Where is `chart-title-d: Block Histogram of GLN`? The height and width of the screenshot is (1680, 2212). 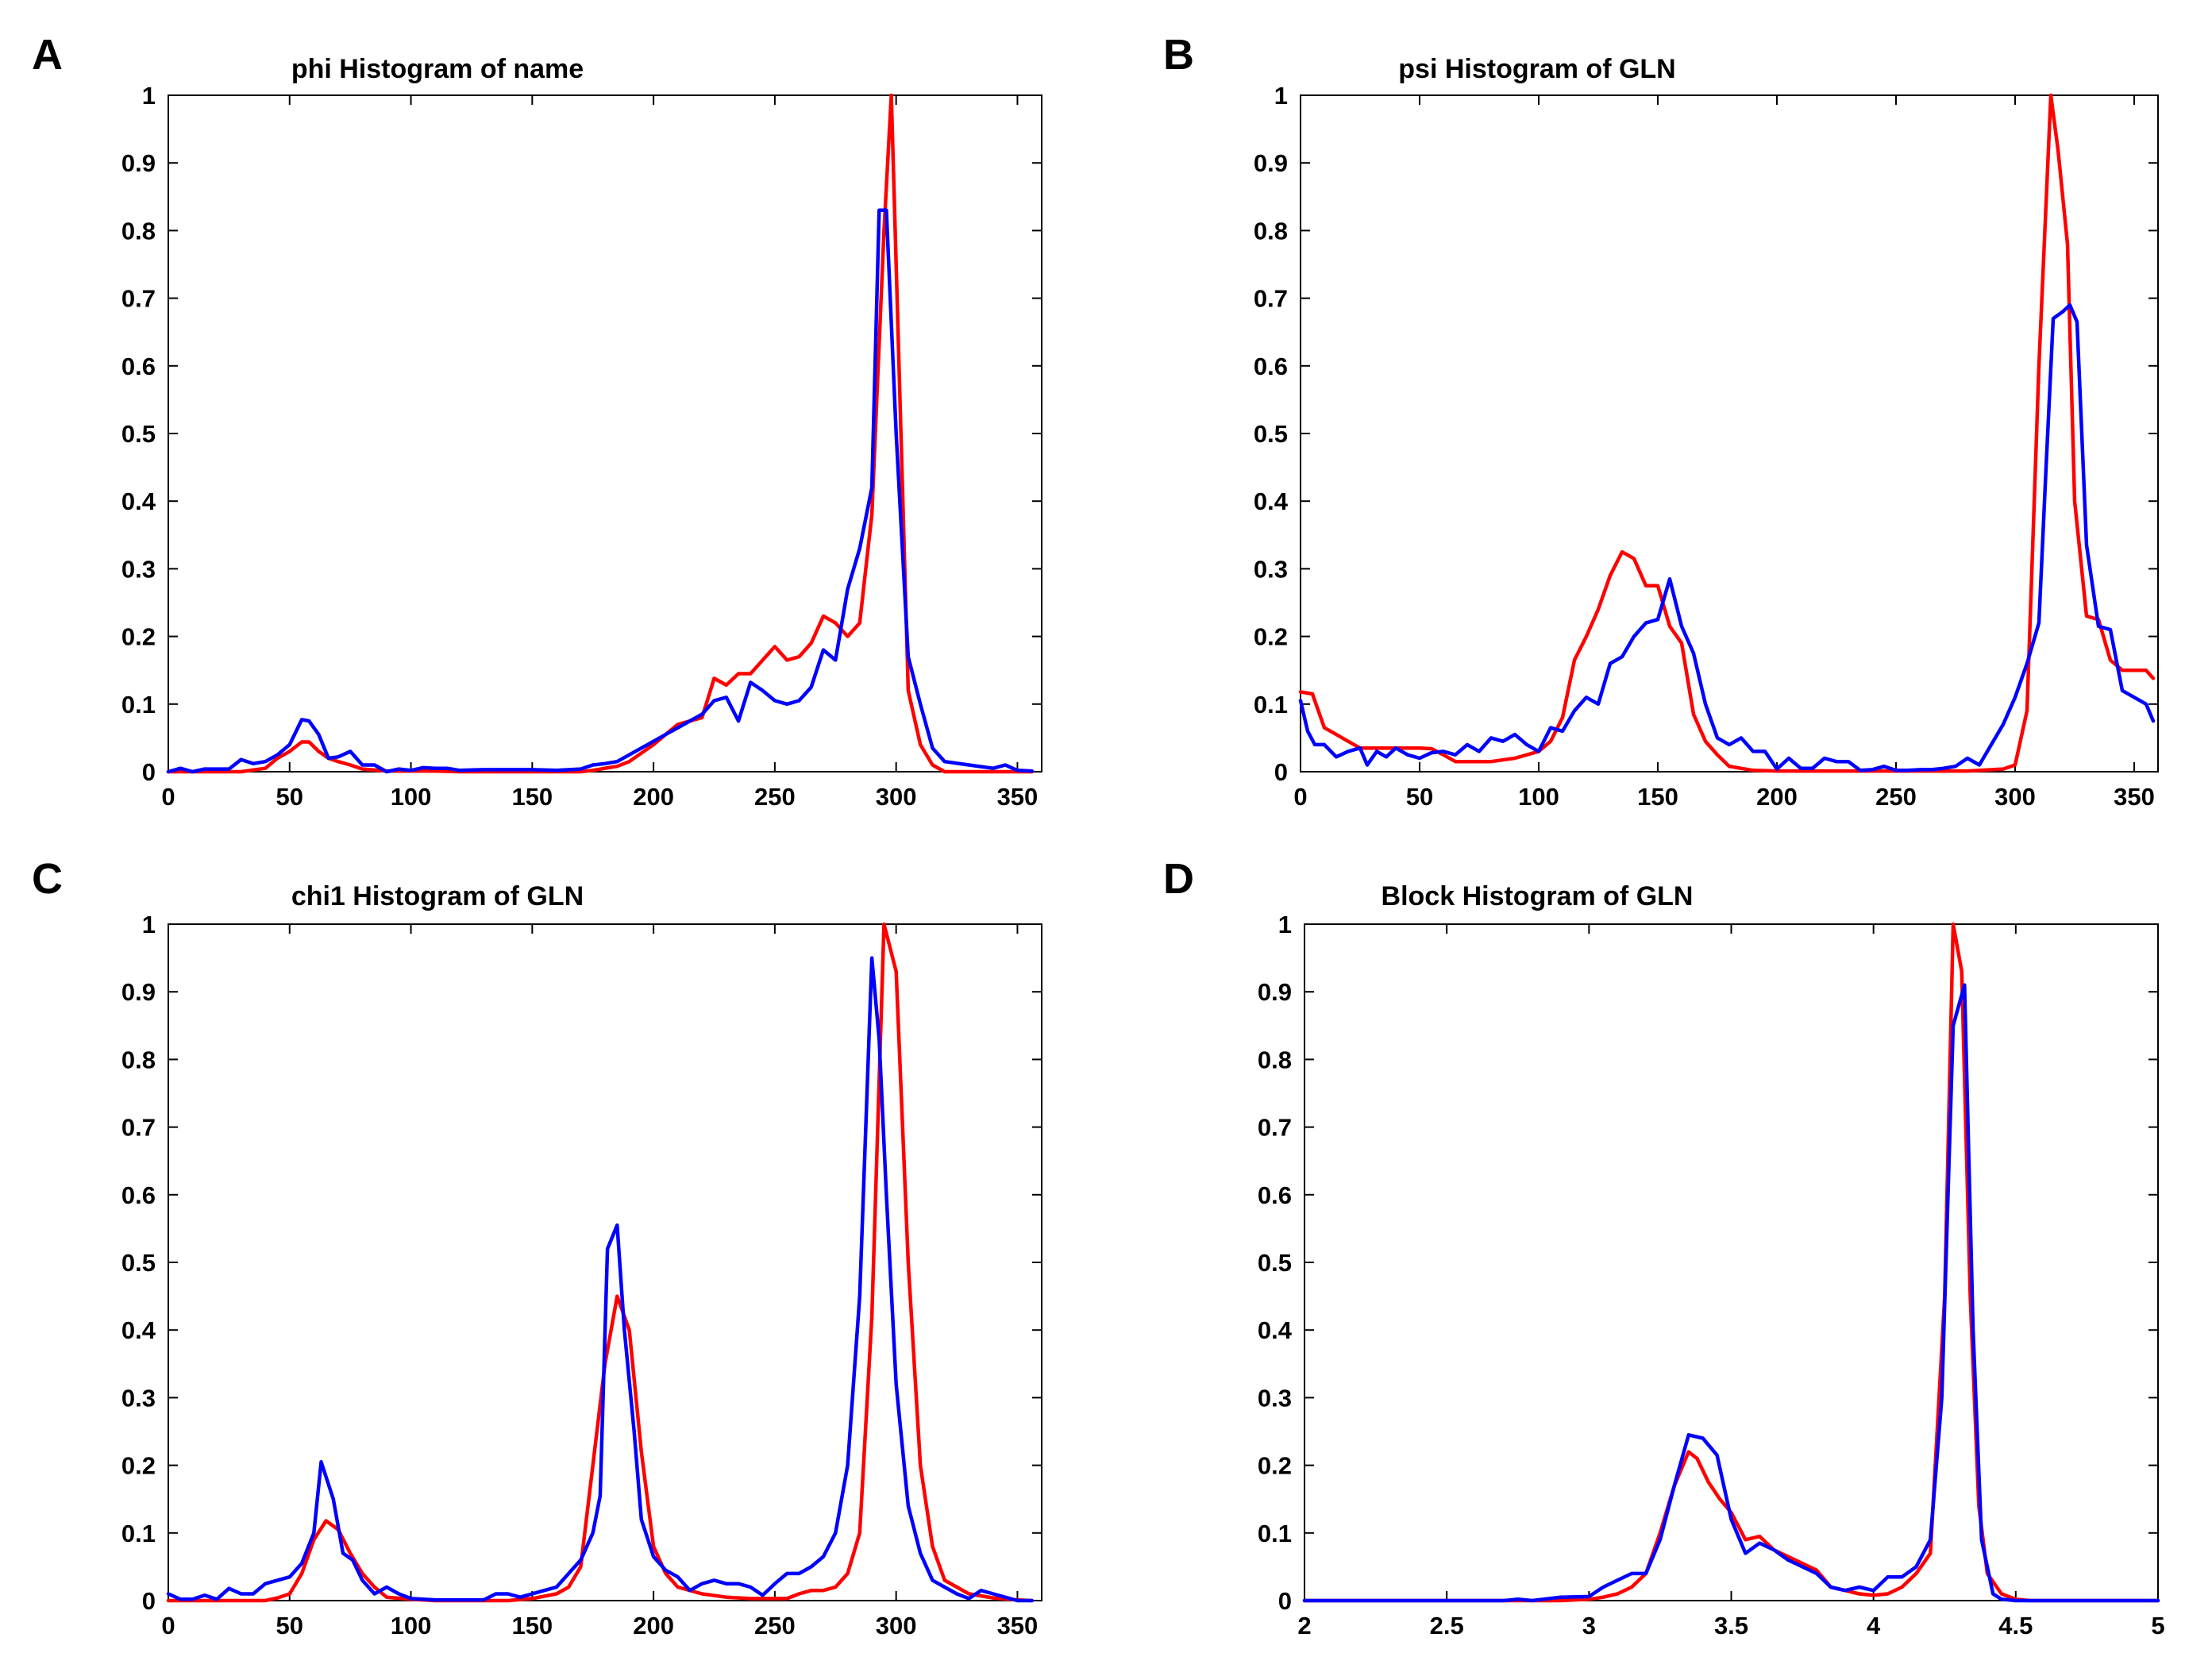
chart-title-d: Block Histogram of GLN is located at coordinates (1537, 896).